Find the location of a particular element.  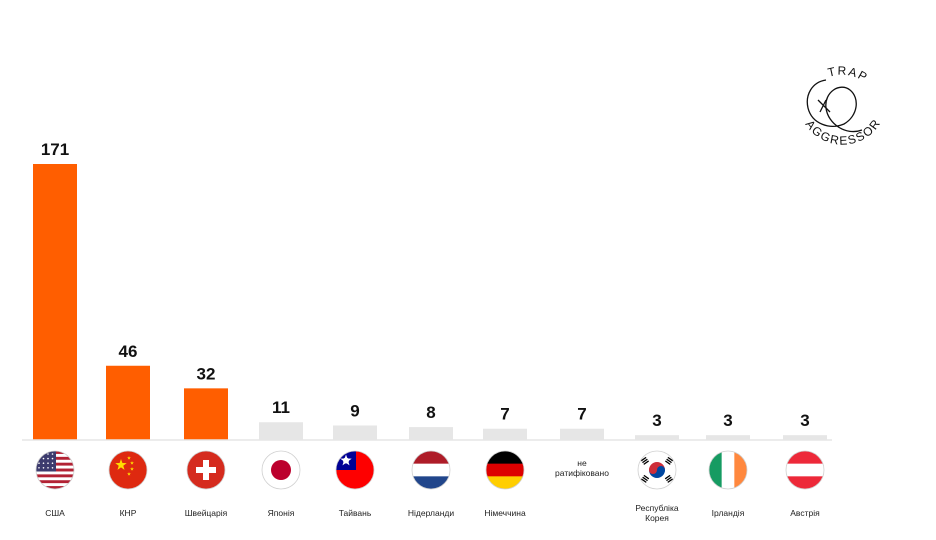

category-label: Швейцарія is located at coordinates (206, 513).